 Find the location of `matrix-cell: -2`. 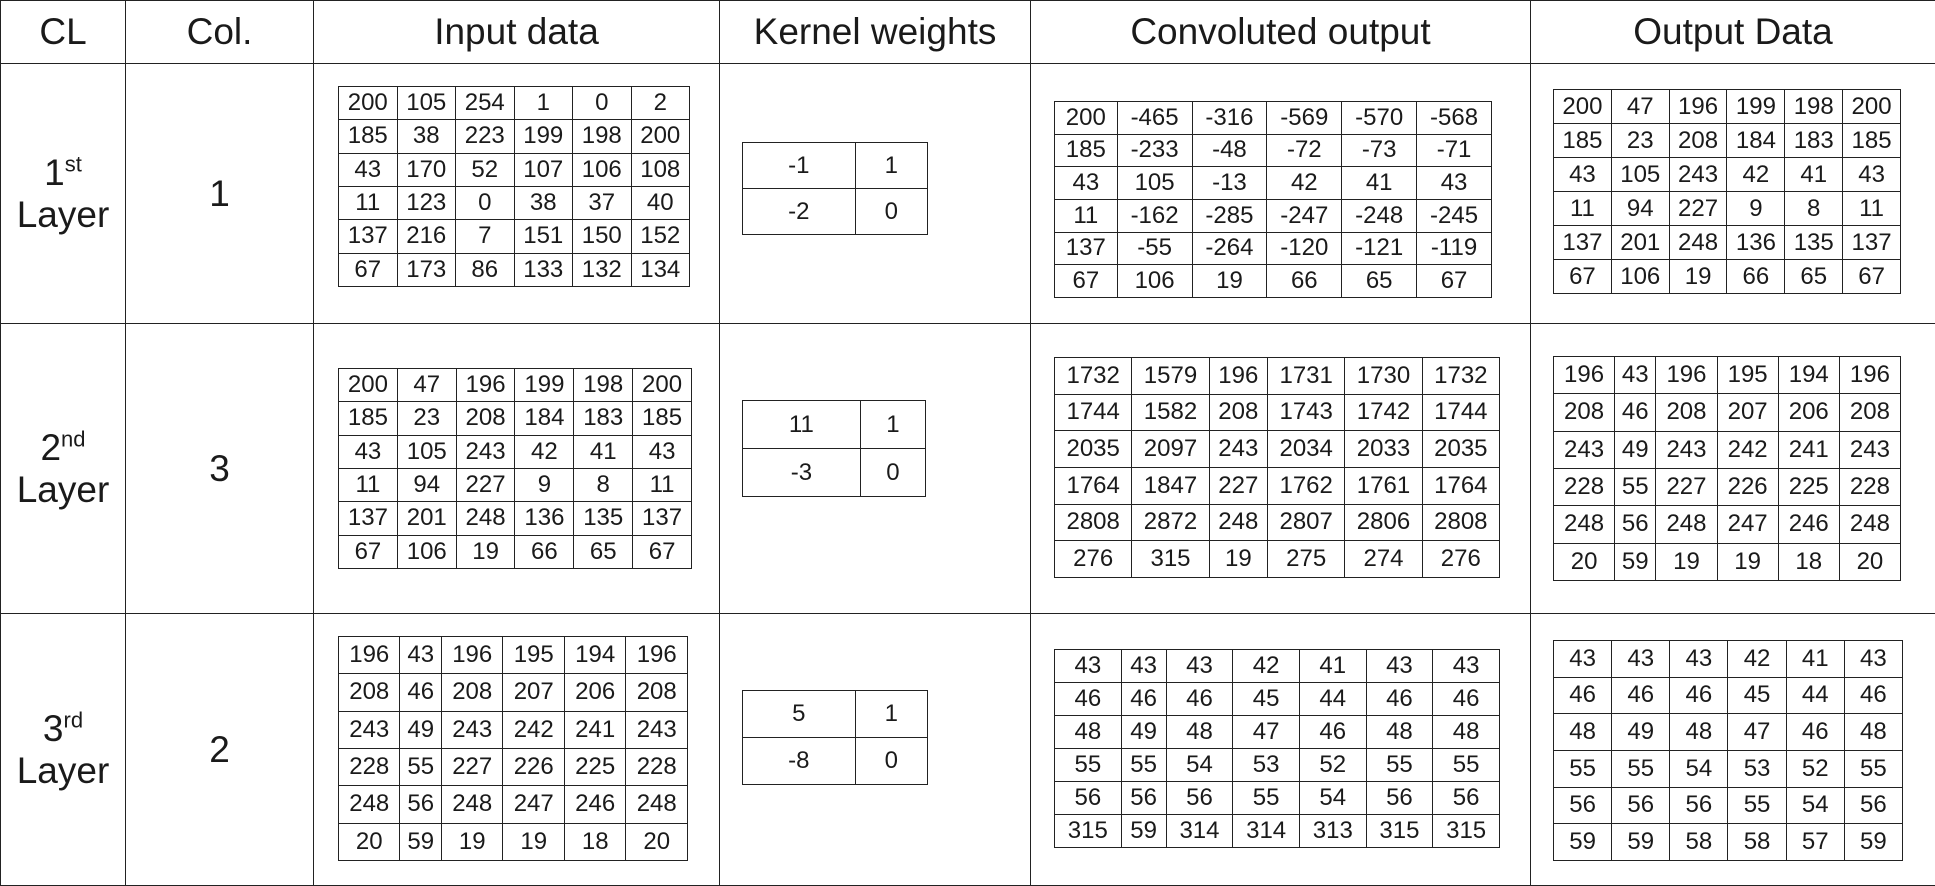

matrix-cell: -2 is located at coordinates (799, 211).